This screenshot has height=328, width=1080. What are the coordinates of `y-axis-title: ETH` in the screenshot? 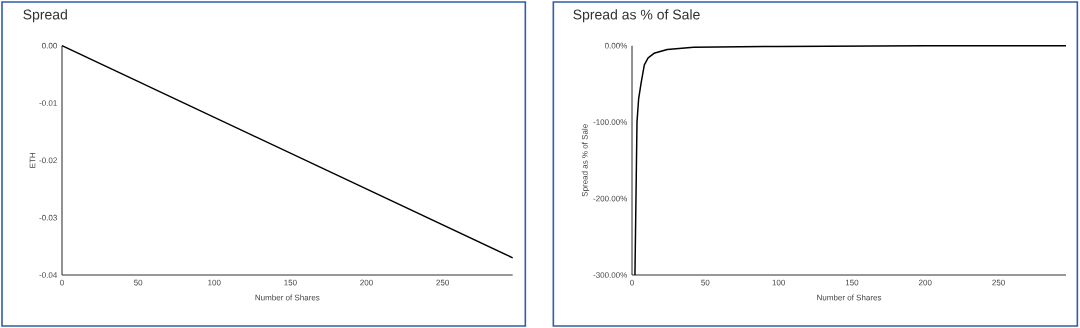 It's located at (32, 160).